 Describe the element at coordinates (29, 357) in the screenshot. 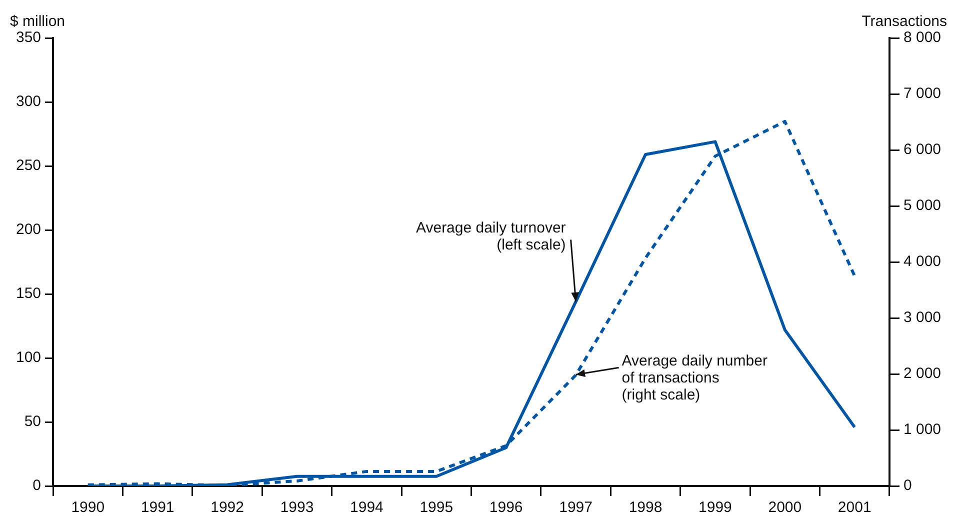

I see `y-tick-label: 100` at that location.